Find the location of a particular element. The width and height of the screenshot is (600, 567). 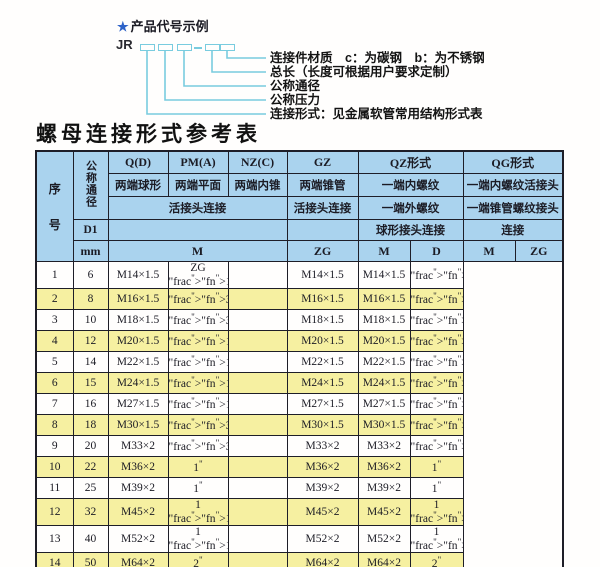

cell-qg_m: M24×1.5 is located at coordinates (384, 383).